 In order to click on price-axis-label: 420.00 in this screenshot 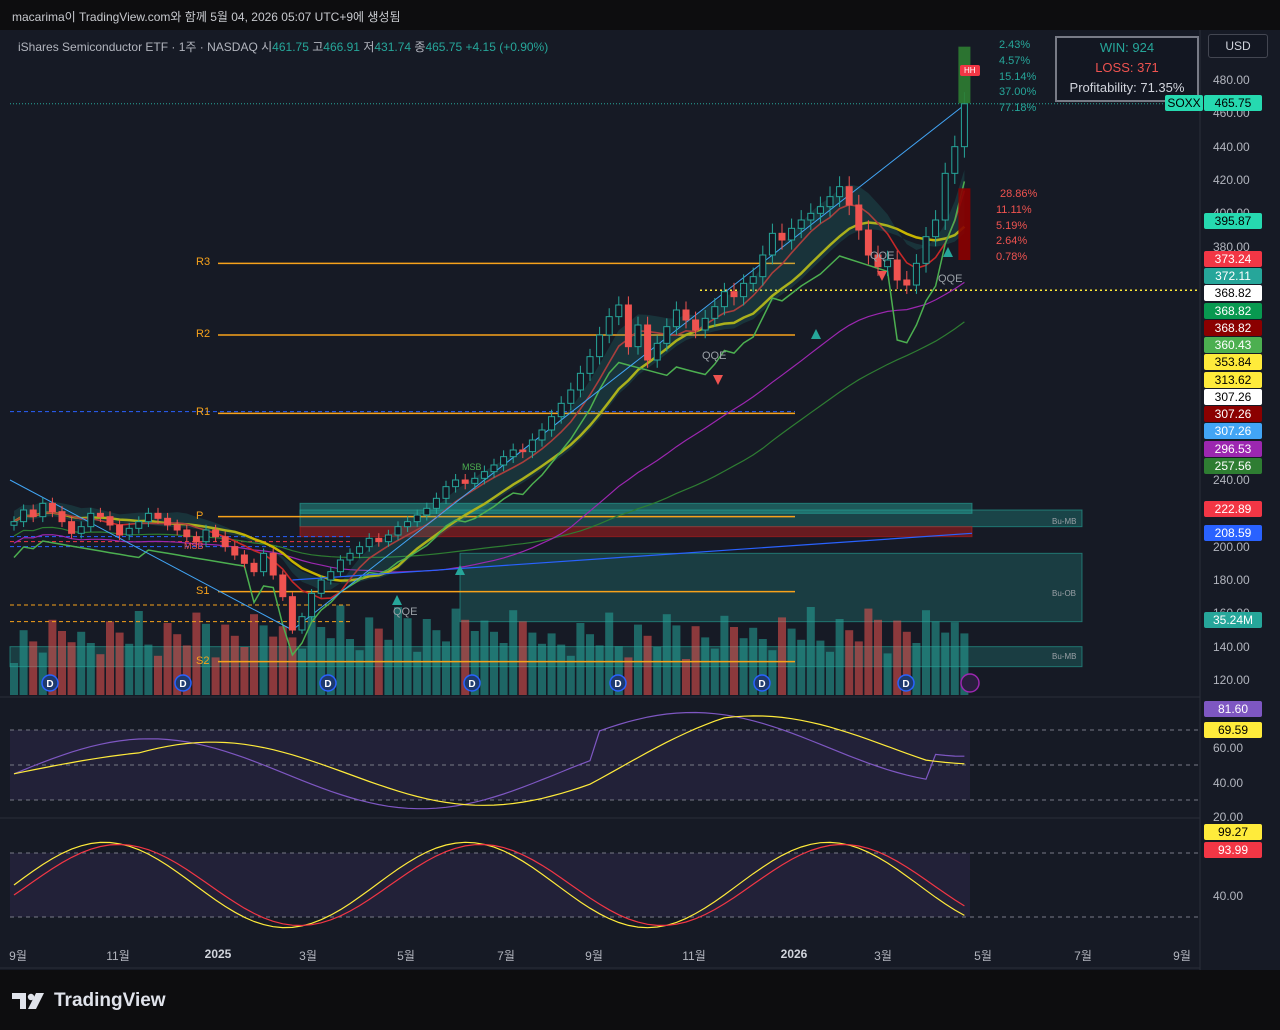, I will do `click(1231, 180)`.